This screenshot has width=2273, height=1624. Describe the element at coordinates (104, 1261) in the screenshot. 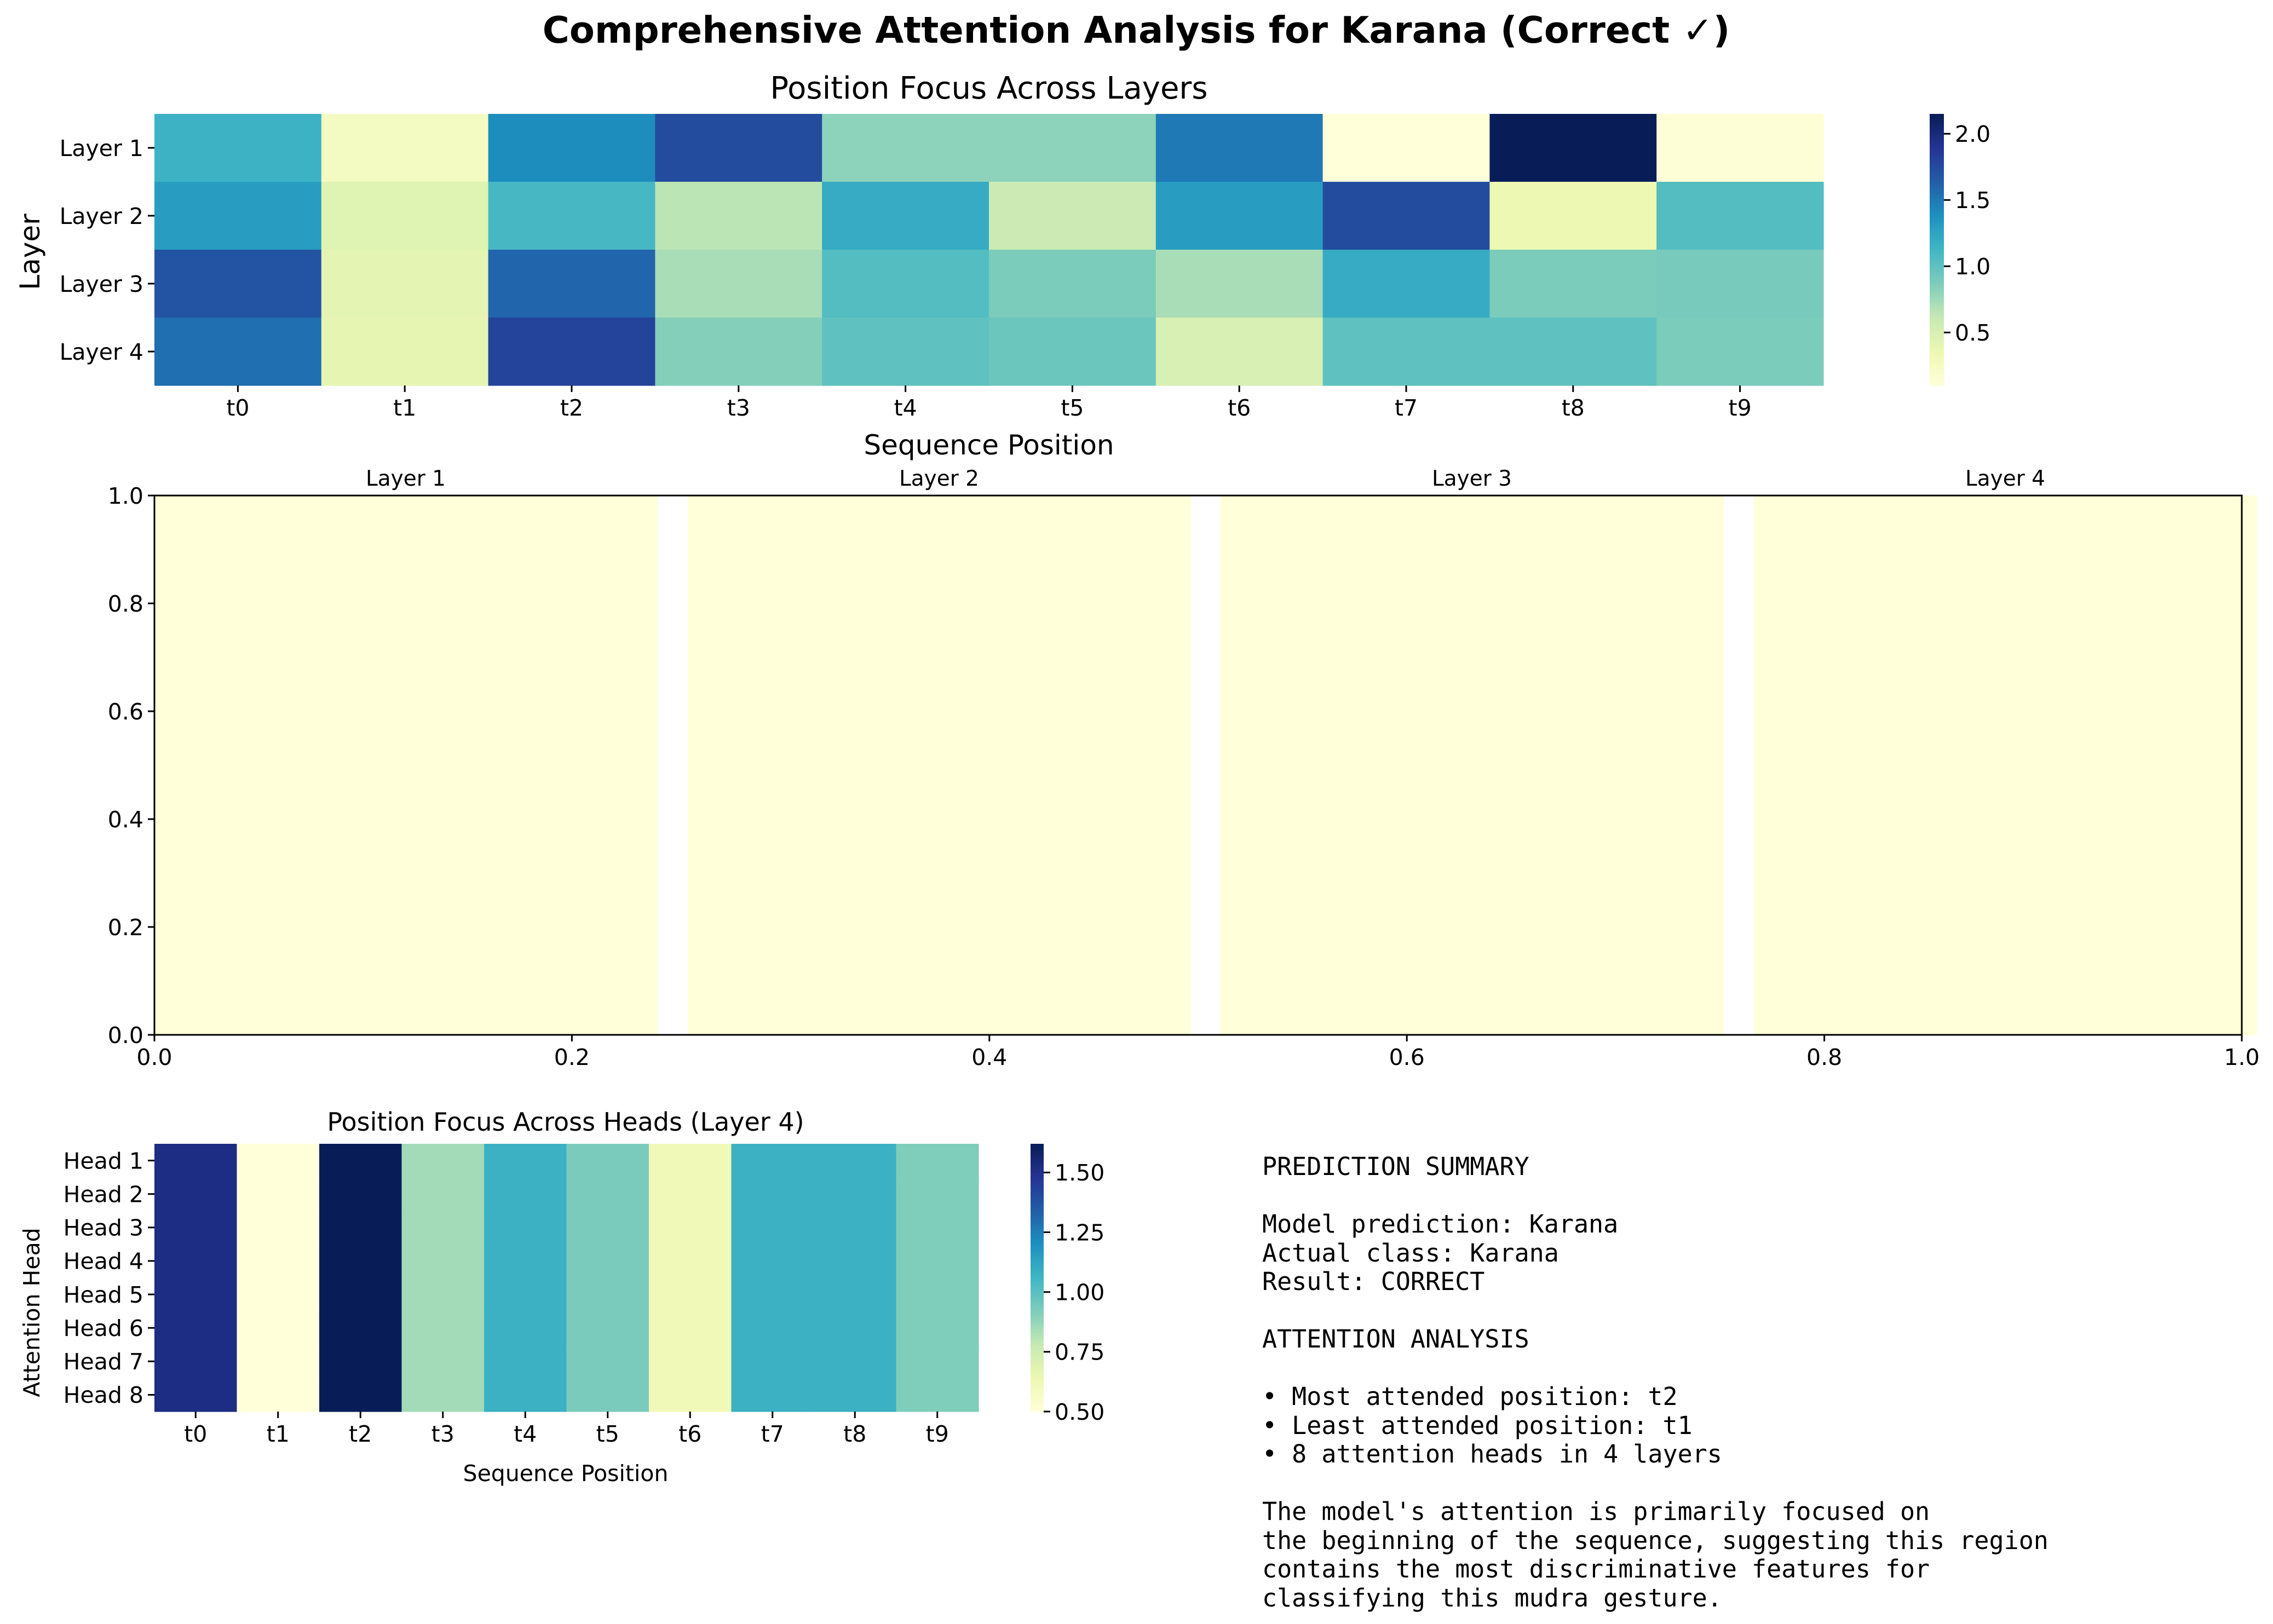

I see `y-tick-label: Head 4` at that location.